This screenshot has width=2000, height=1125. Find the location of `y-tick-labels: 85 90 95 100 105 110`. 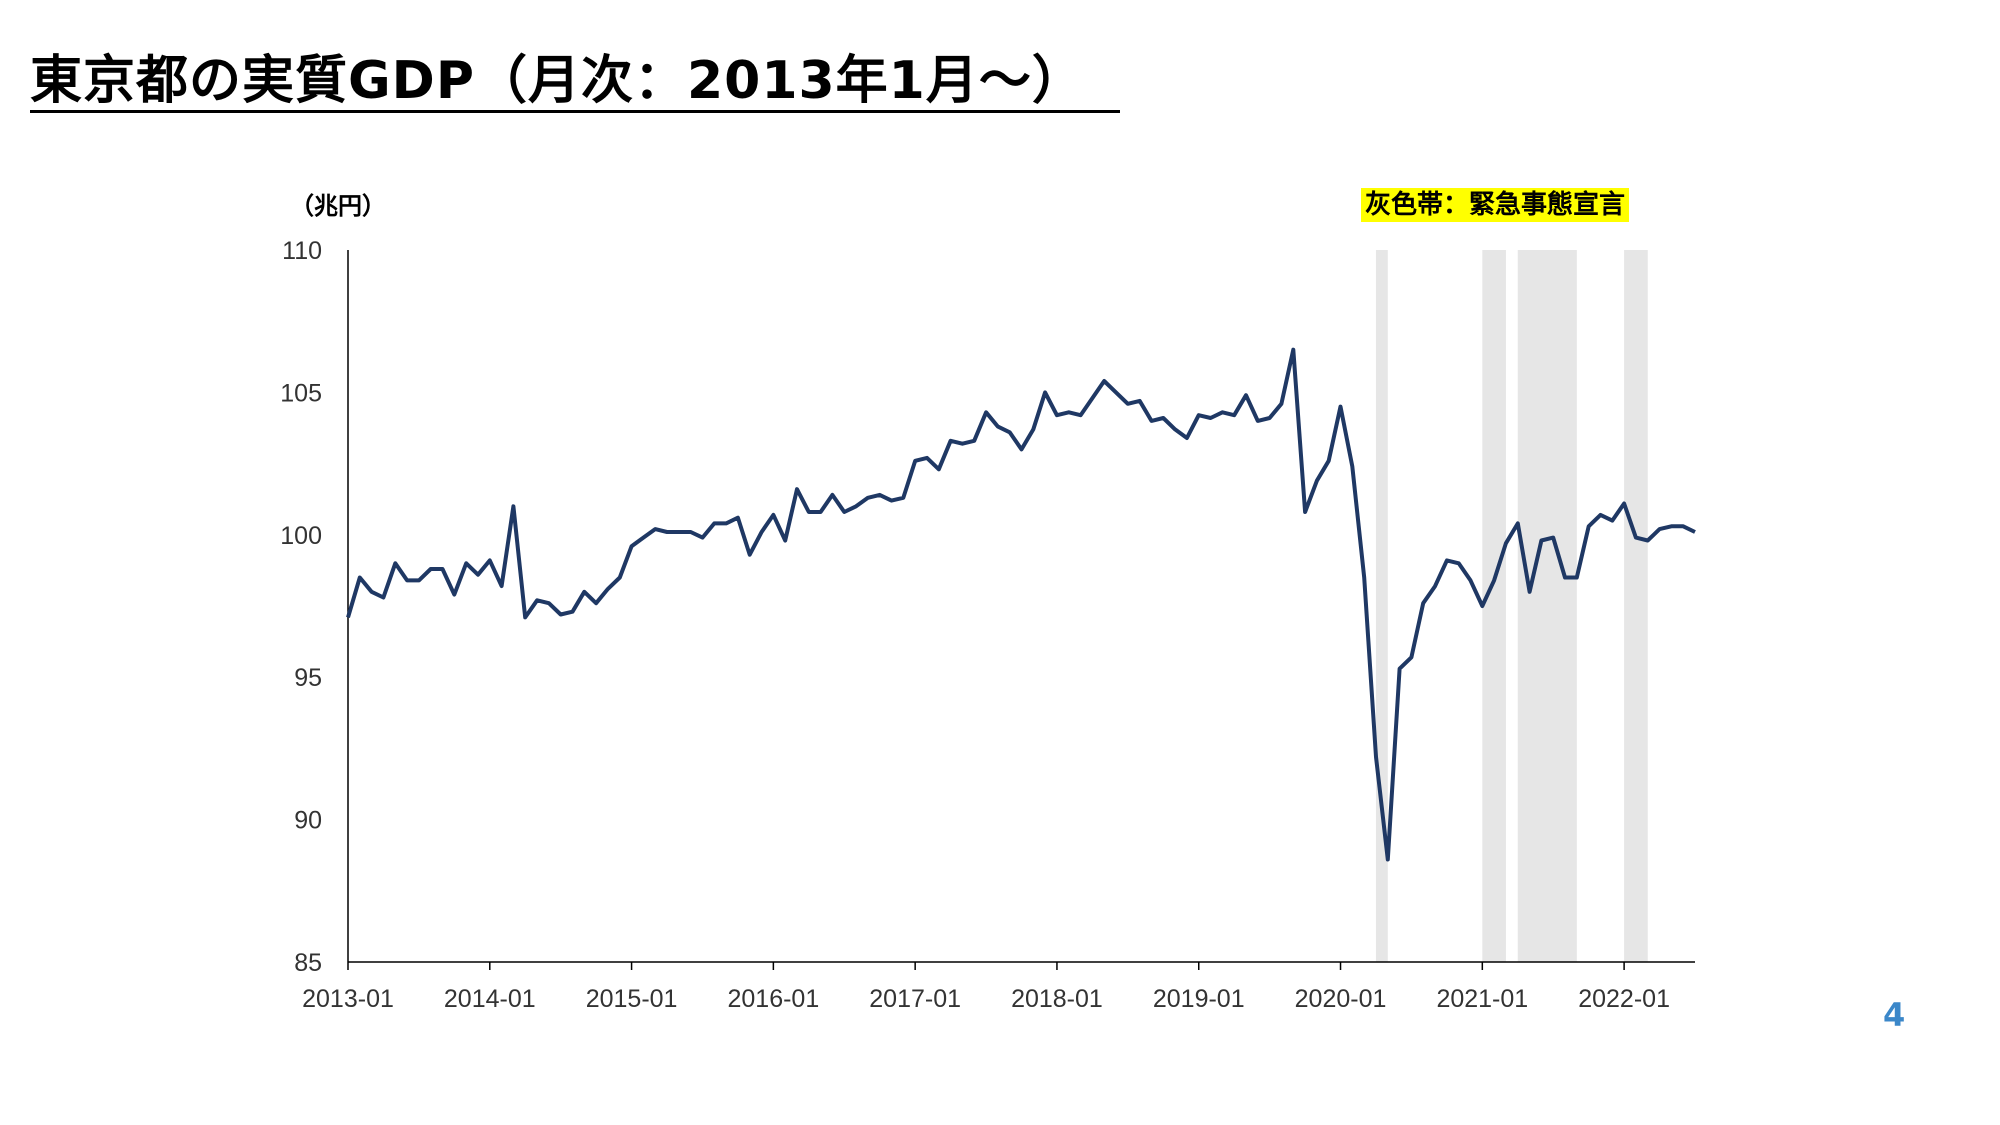

y-tick-labels: 85 90 95 100 105 110 is located at coordinates (301, 607).